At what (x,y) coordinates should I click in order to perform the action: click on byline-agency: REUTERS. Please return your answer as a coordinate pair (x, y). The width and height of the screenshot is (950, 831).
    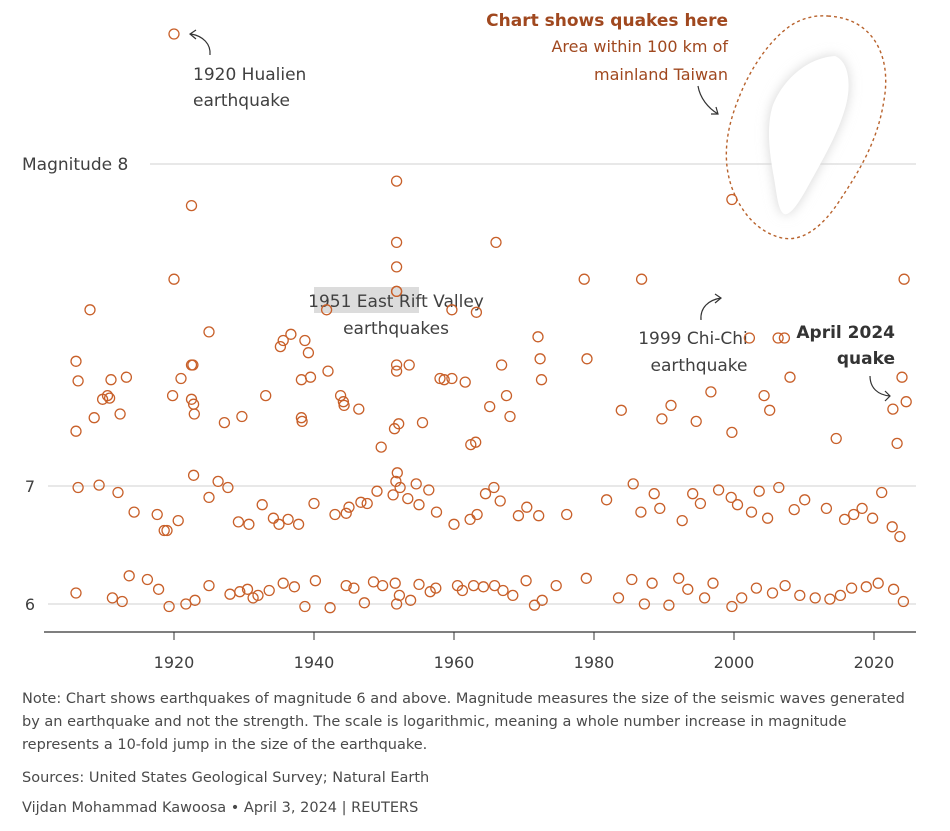
    Looking at the image, I should click on (385, 808).